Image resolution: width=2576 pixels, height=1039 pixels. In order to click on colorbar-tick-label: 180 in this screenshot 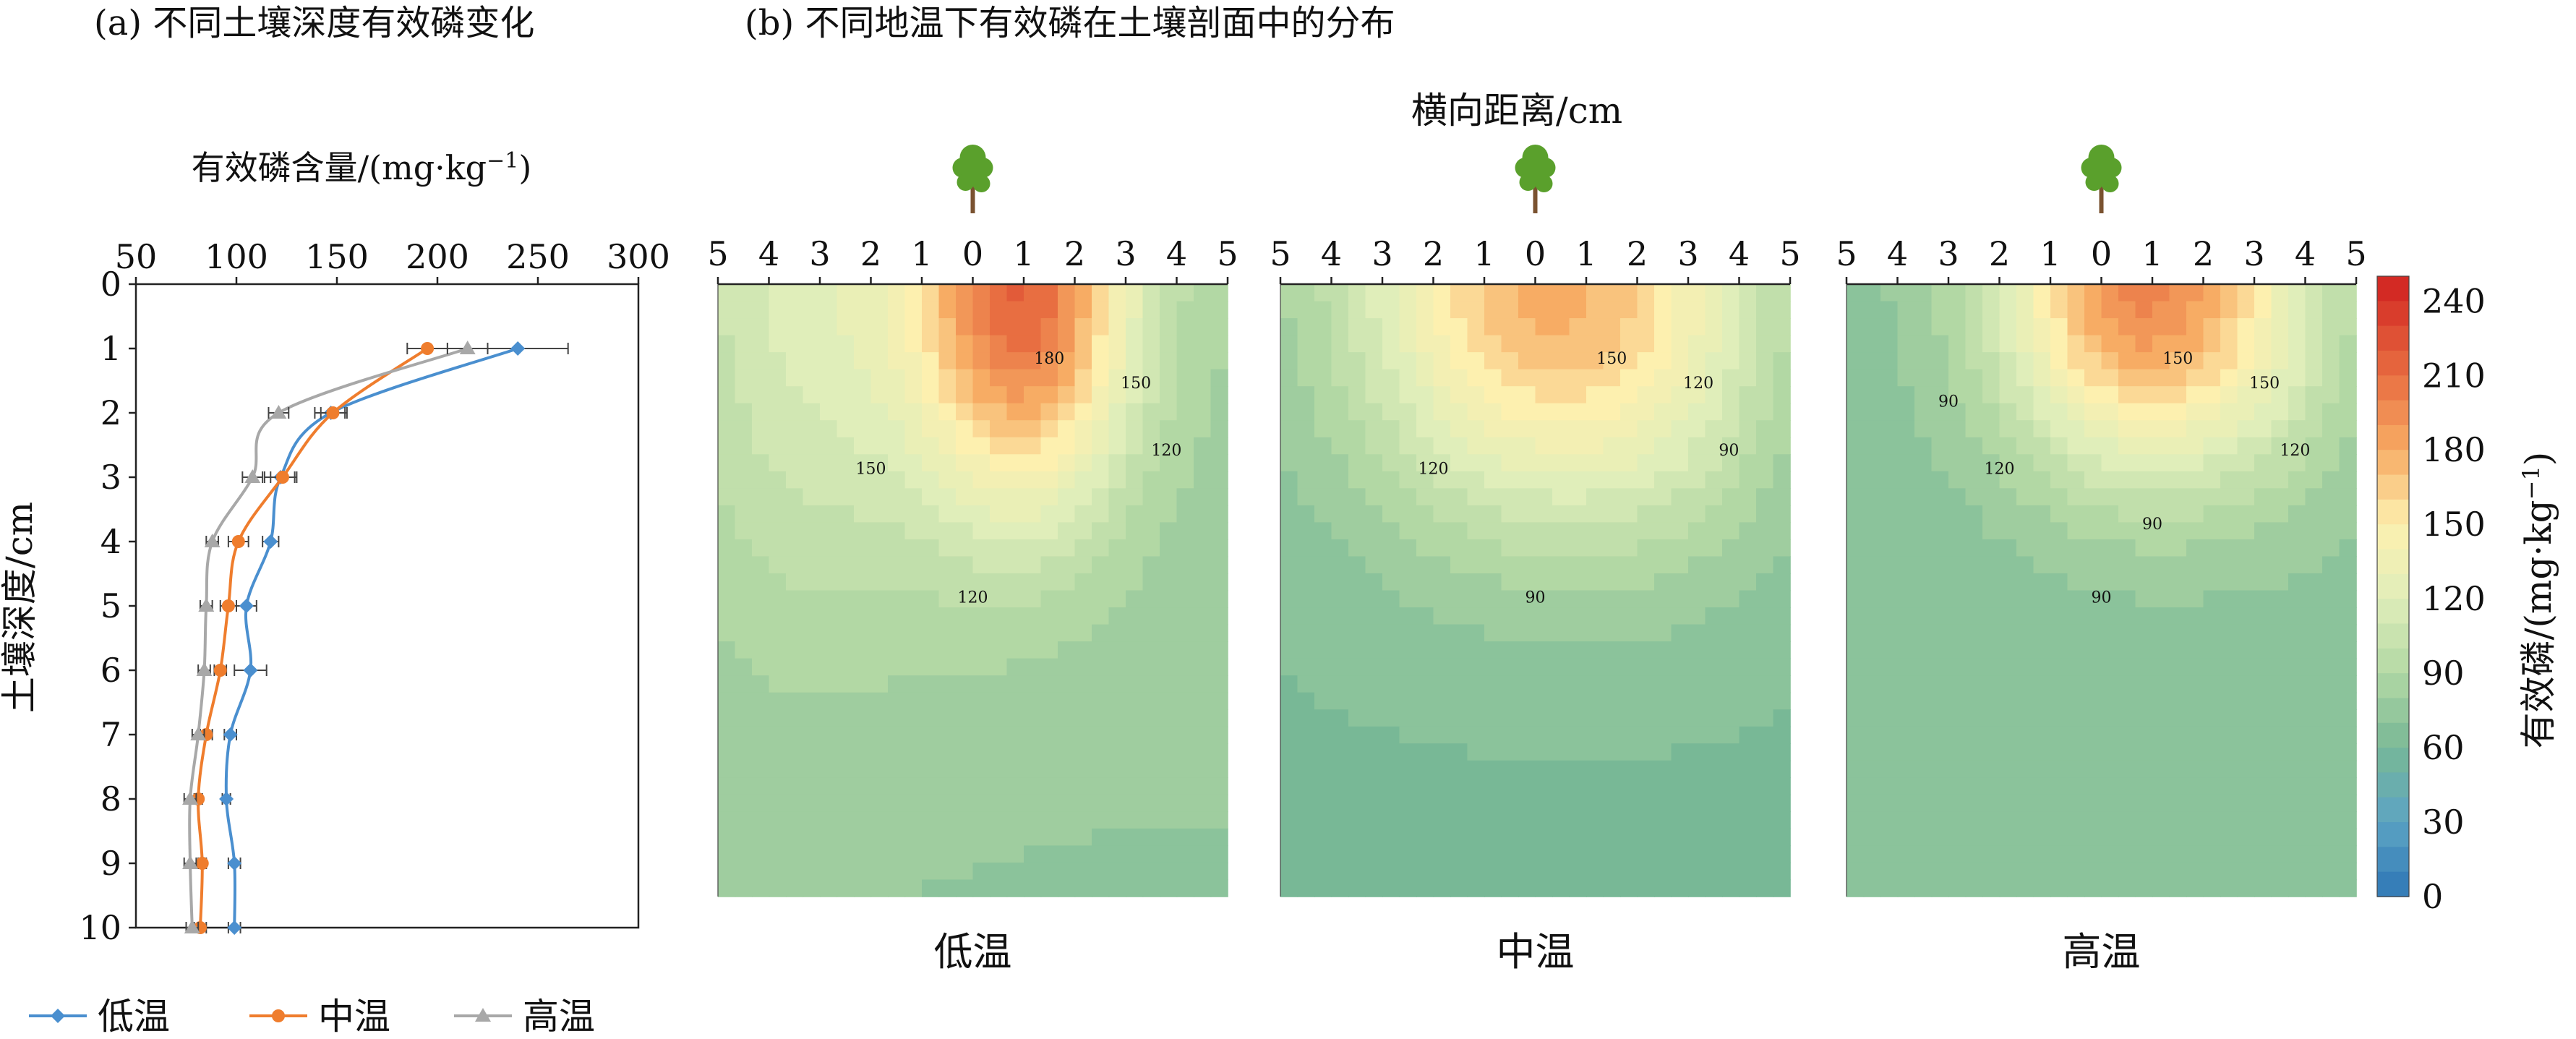, I will do `click(2454, 449)`.